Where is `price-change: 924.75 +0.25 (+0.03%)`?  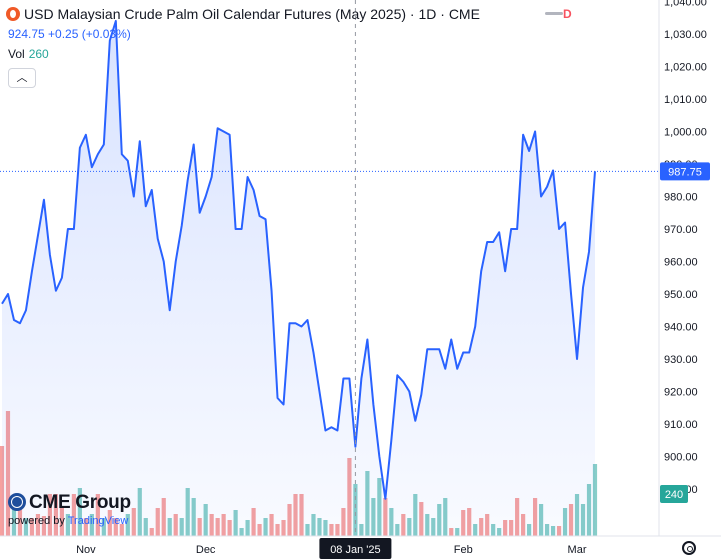 price-change: 924.75 +0.25 (+0.03%) is located at coordinates (69, 34).